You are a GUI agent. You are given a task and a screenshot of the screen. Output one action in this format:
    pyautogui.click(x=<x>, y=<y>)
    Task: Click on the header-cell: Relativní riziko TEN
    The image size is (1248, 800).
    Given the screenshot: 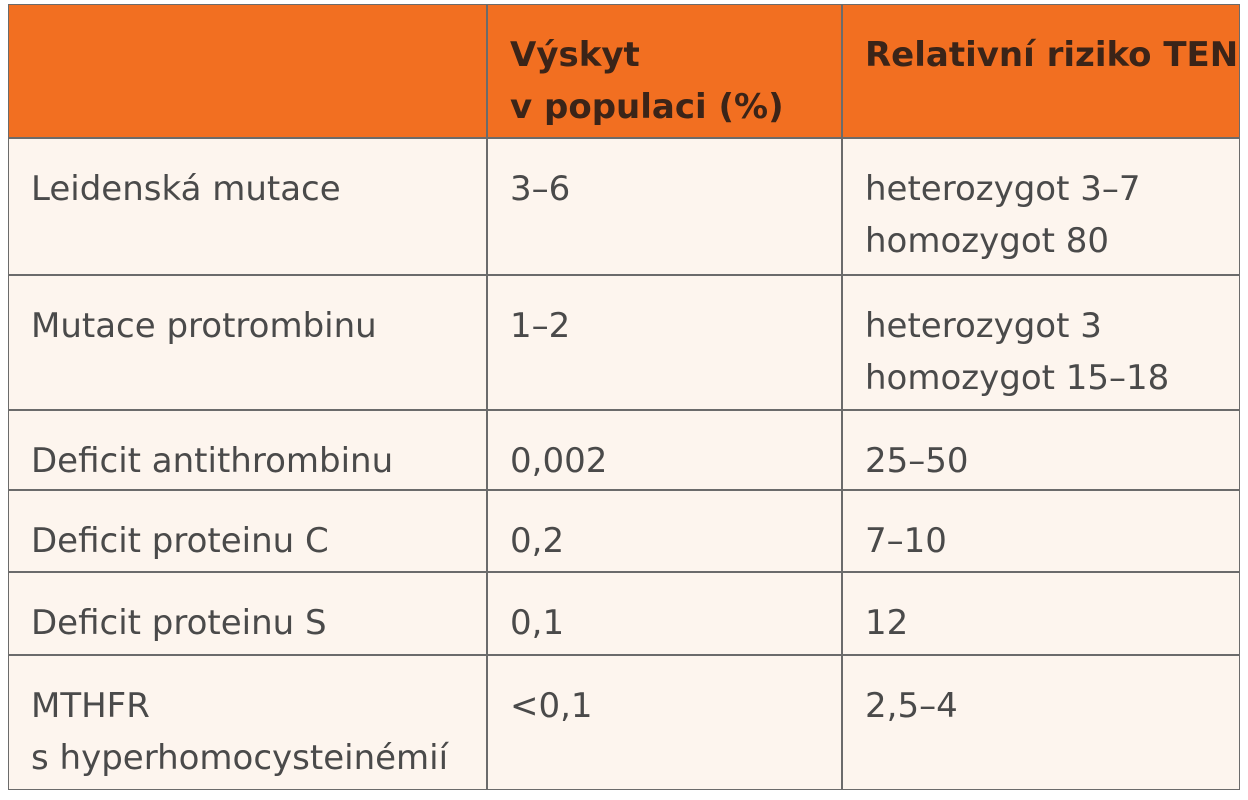 What is the action you would take?
    pyautogui.click(x=1041, y=71)
    